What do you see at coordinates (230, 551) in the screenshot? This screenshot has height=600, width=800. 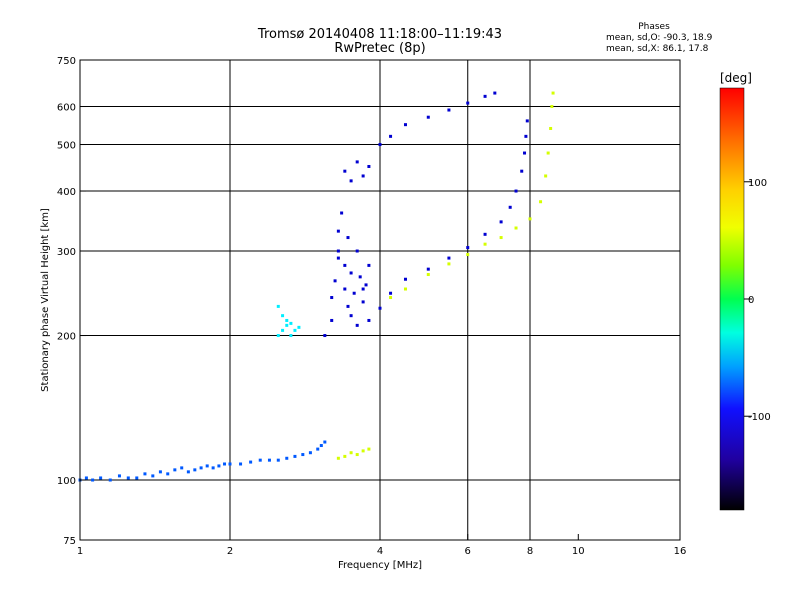 I see `x-tick-label: 2` at bounding box center [230, 551].